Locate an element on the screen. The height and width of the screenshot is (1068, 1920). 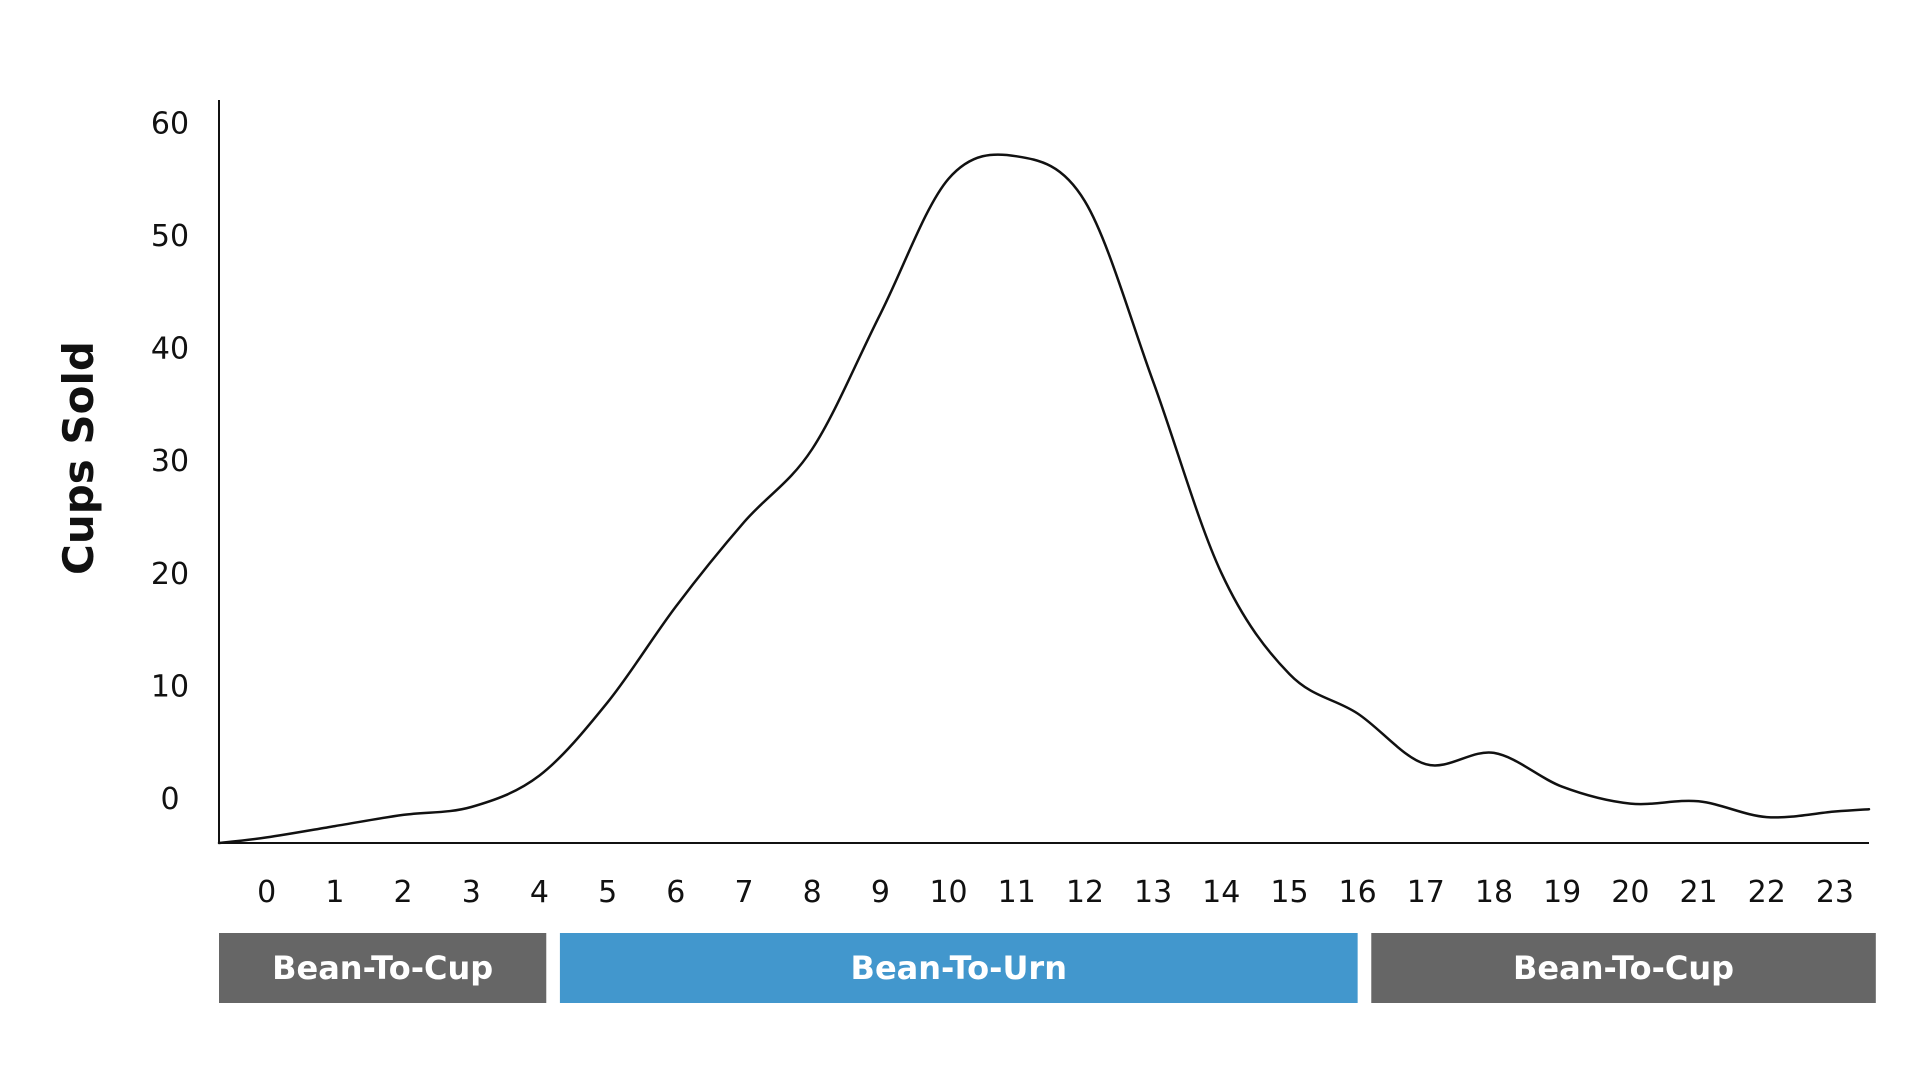
mode-band-label: Bean-To-Urn is located at coordinates (959, 968).